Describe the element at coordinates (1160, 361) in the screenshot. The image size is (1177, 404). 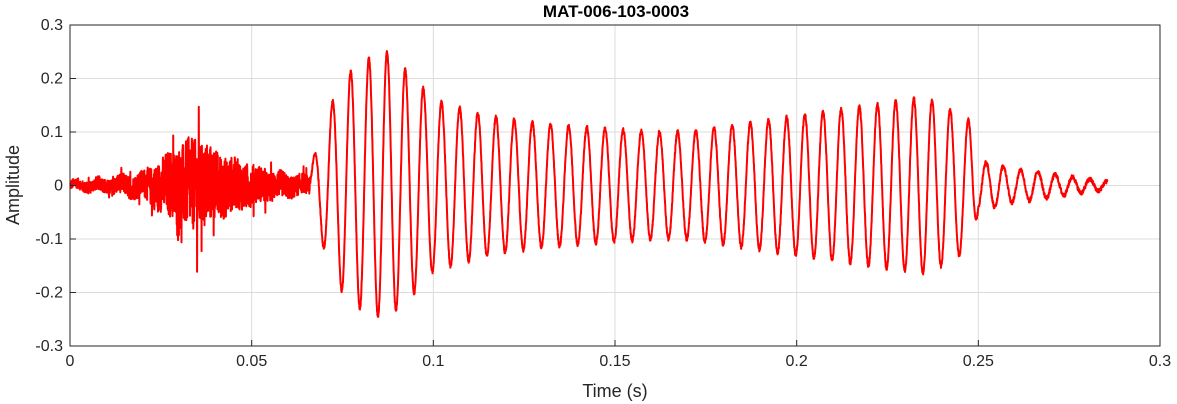
I see `x-tick-label-6: 0.3` at that location.